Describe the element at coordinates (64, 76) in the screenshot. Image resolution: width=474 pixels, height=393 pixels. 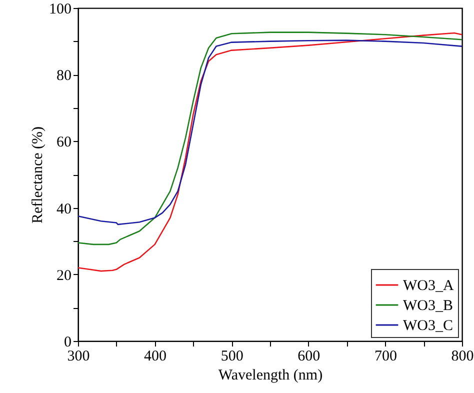
I see `y-tick-label: 80` at that location.